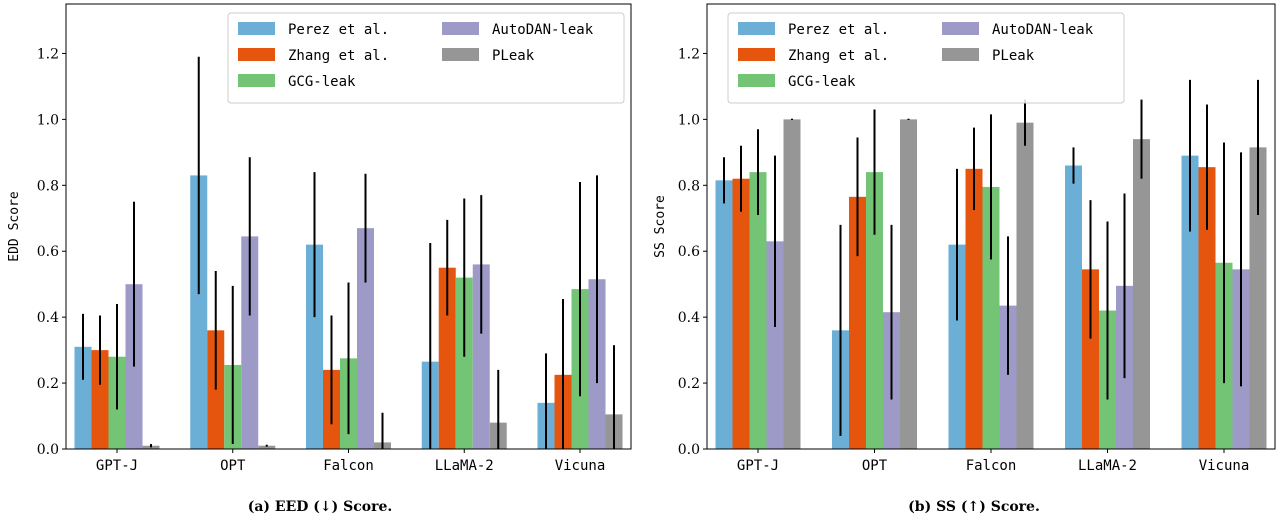 The image size is (1288, 527). I want to click on bar-autodan-leak-opt, so click(250, 342).